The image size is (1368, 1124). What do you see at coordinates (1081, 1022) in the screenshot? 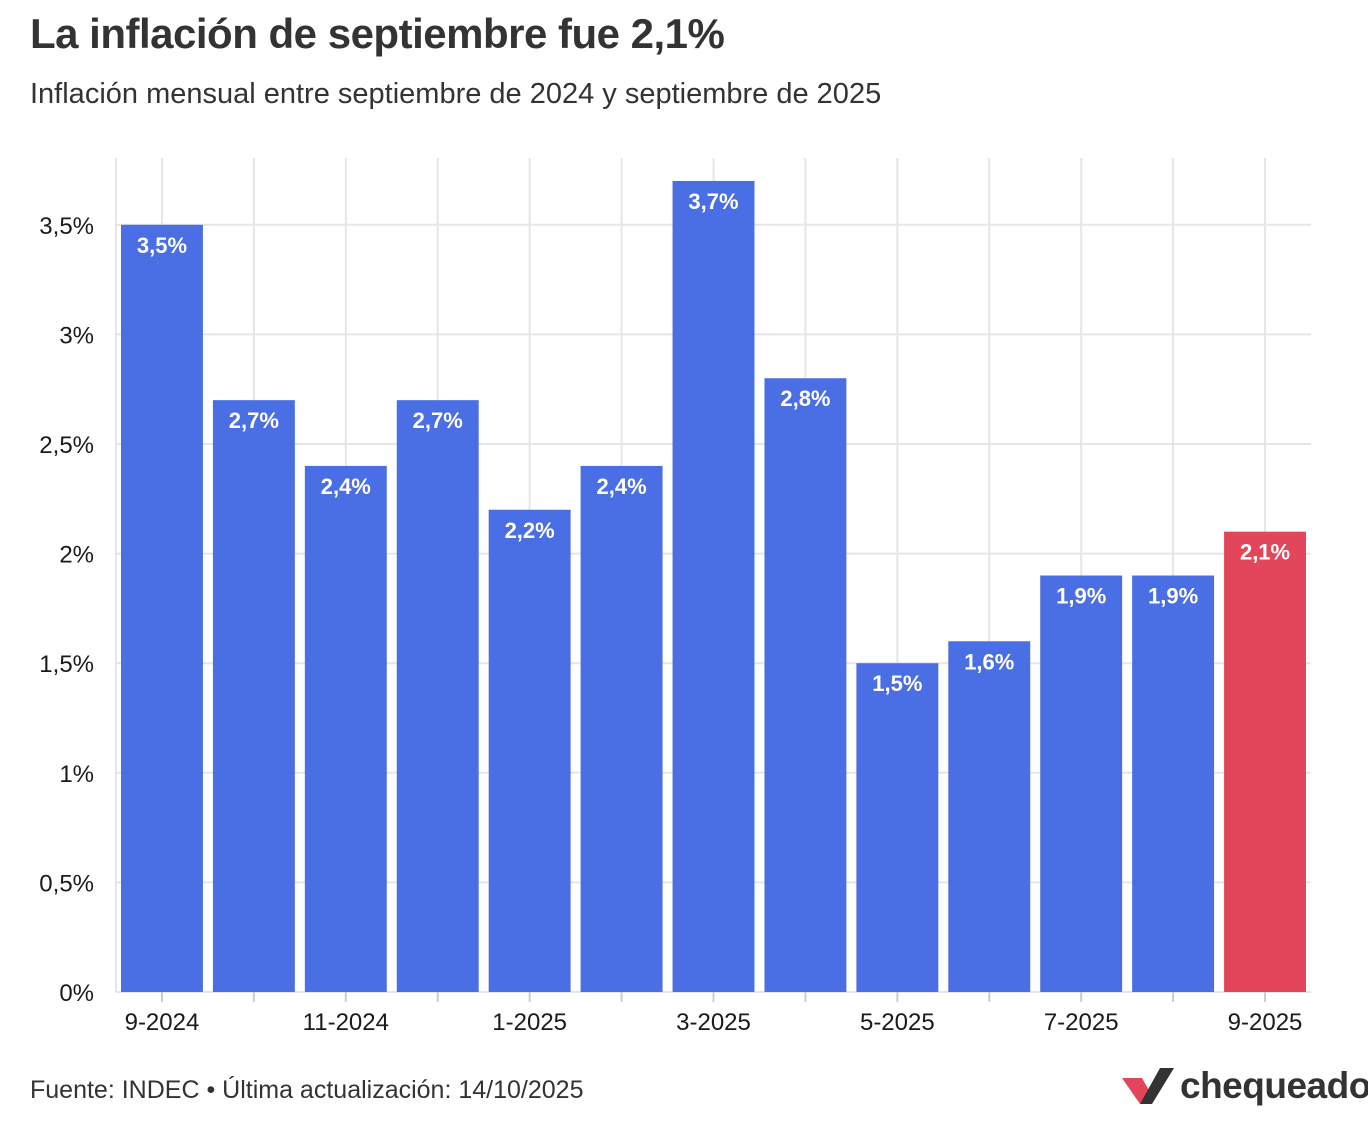
I see `x-tick-label: 7-2025` at bounding box center [1081, 1022].